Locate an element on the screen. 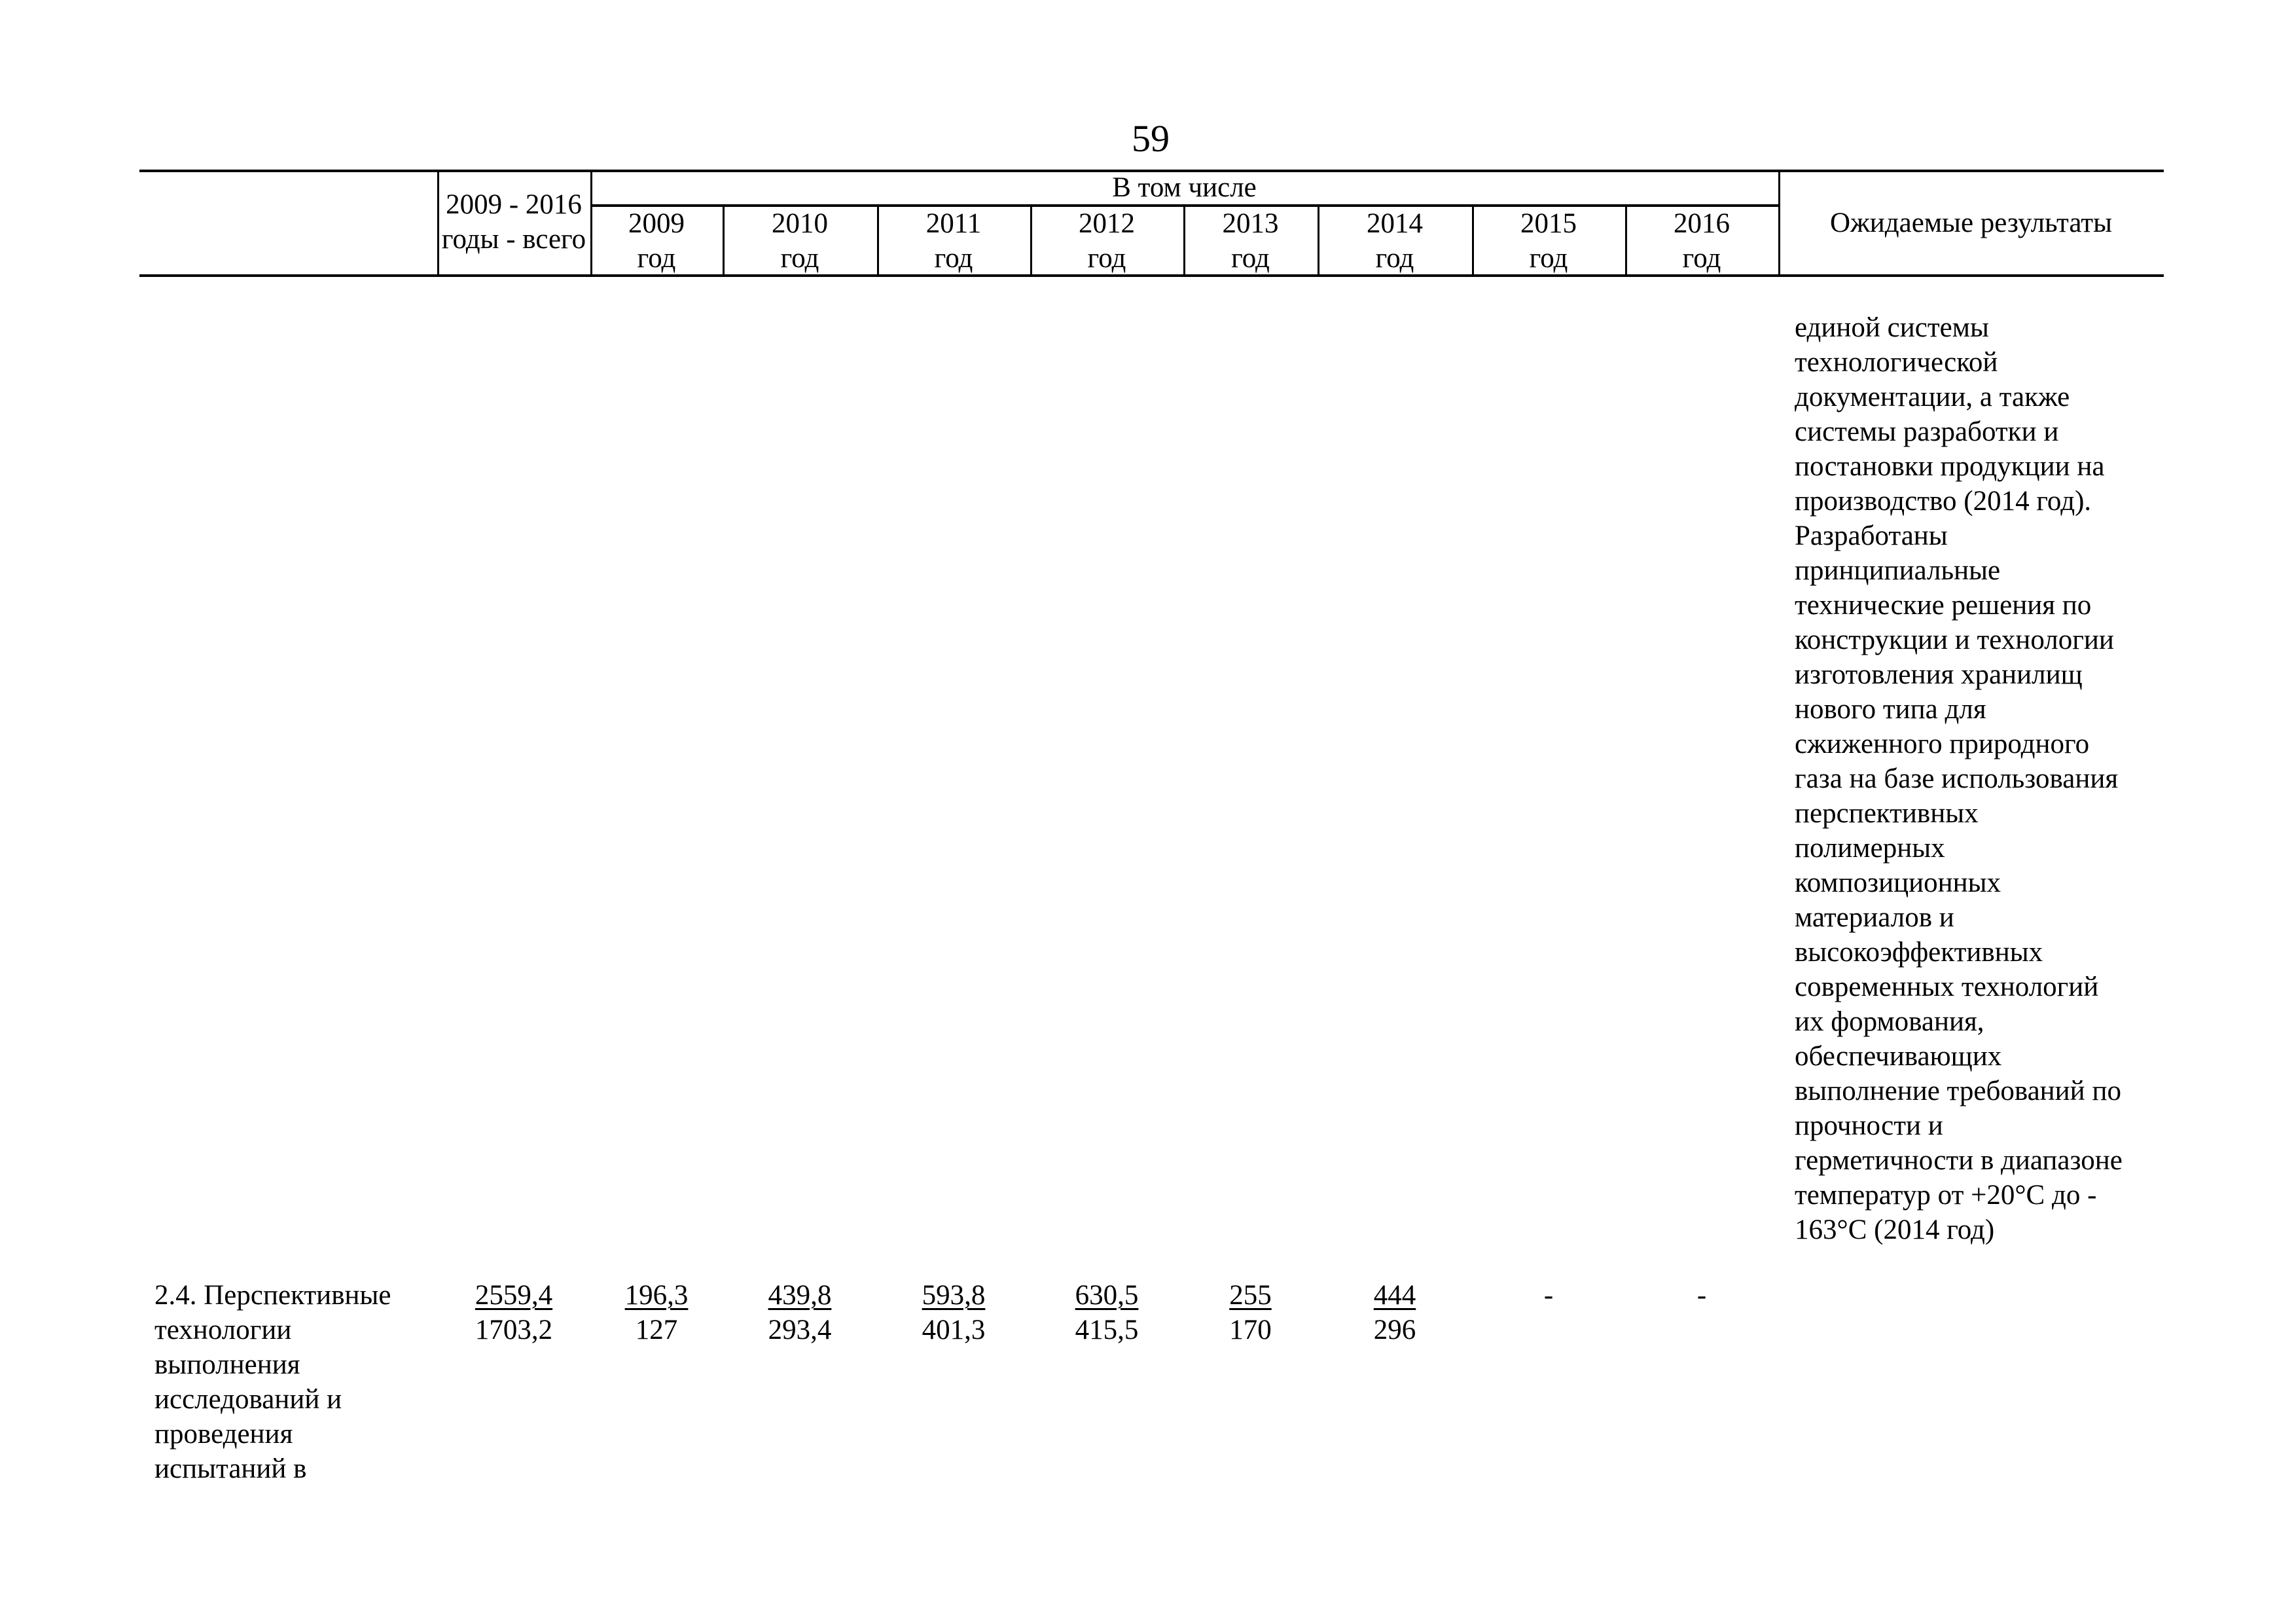 The image size is (2296, 1623). header-top-rule is located at coordinates (1151, 171).